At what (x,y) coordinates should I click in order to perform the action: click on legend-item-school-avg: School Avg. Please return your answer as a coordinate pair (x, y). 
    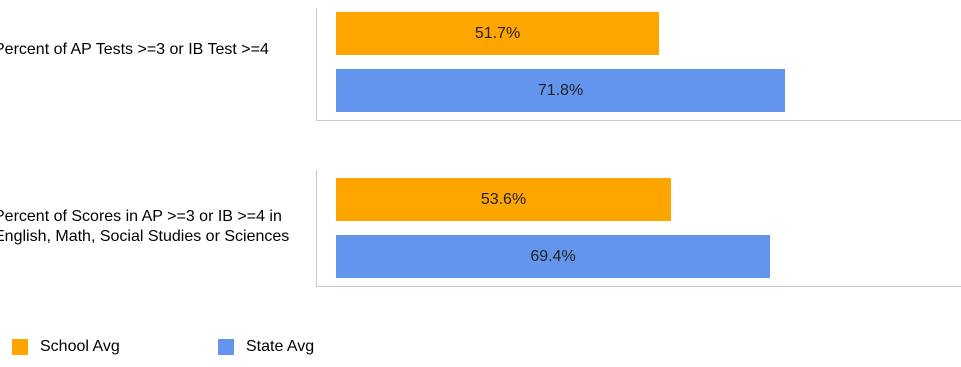
    Looking at the image, I should click on (66, 347).